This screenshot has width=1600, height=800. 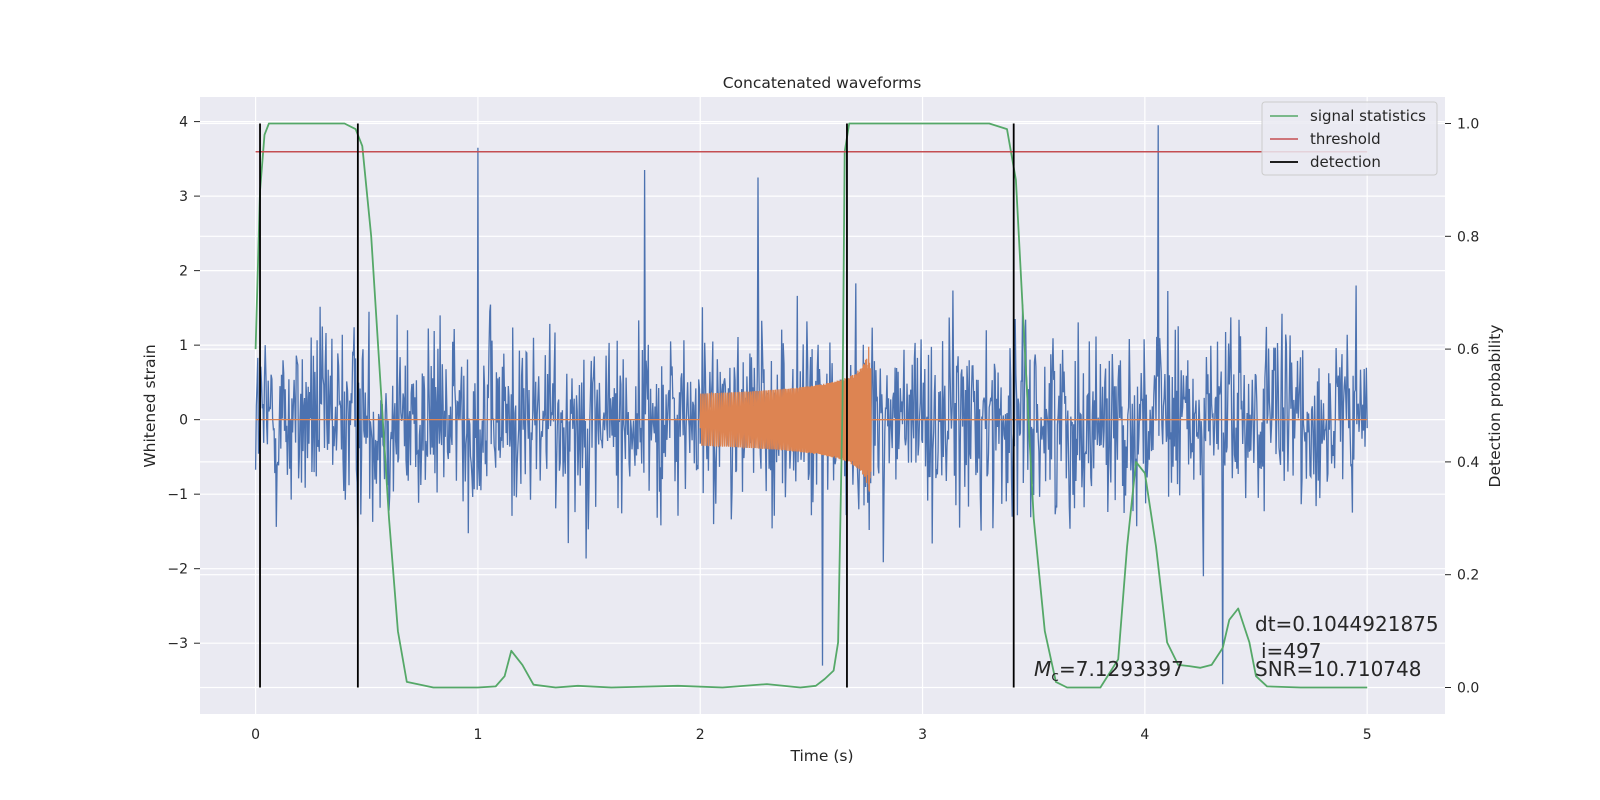 I want to click on legend: signal statistics threshold detection, so click(x=1349, y=138).